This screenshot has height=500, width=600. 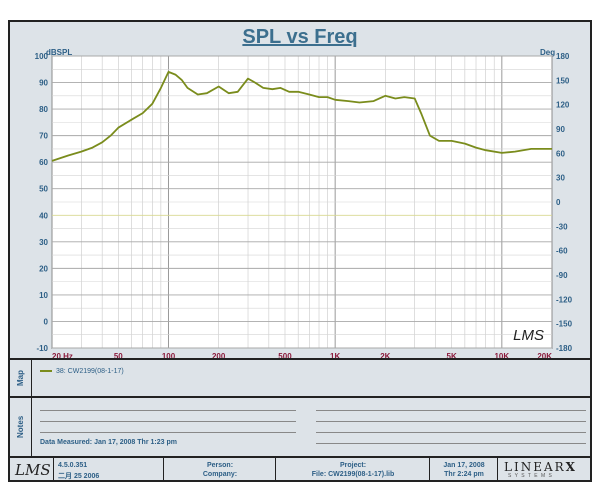 I want to click on project-label: Project:, so click(x=353, y=465).